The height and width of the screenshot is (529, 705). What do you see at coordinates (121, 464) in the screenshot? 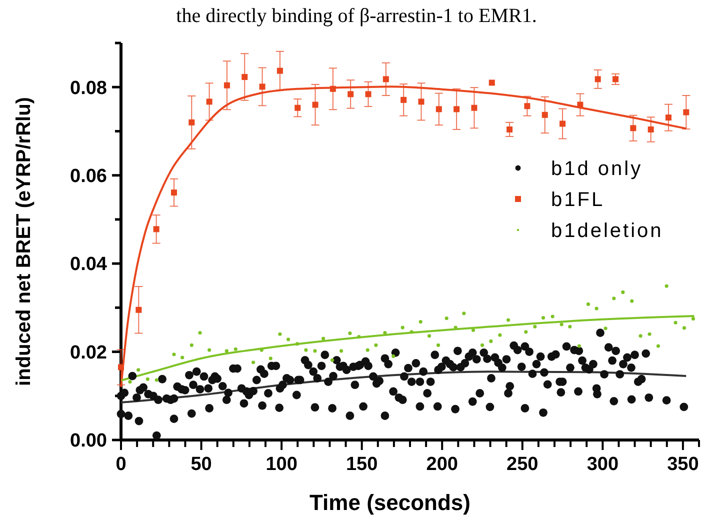
I see `x-tick-label: 0` at bounding box center [121, 464].